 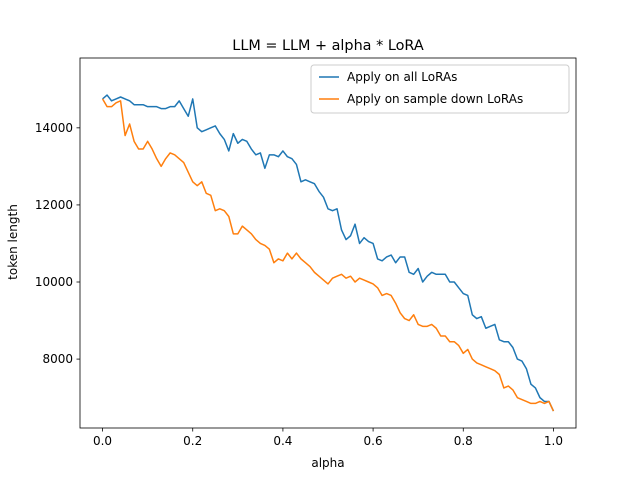 What do you see at coordinates (54, 205) in the screenshot?
I see `y-tick-label: 12000` at bounding box center [54, 205].